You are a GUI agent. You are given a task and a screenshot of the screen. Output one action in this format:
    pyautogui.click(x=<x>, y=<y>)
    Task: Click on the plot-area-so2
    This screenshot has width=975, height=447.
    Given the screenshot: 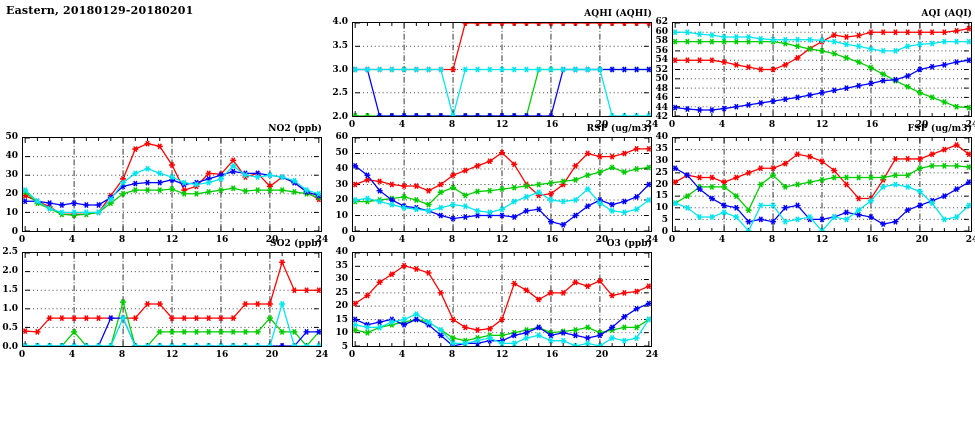 What is the action you would take?
    pyautogui.click(x=172, y=299)
    